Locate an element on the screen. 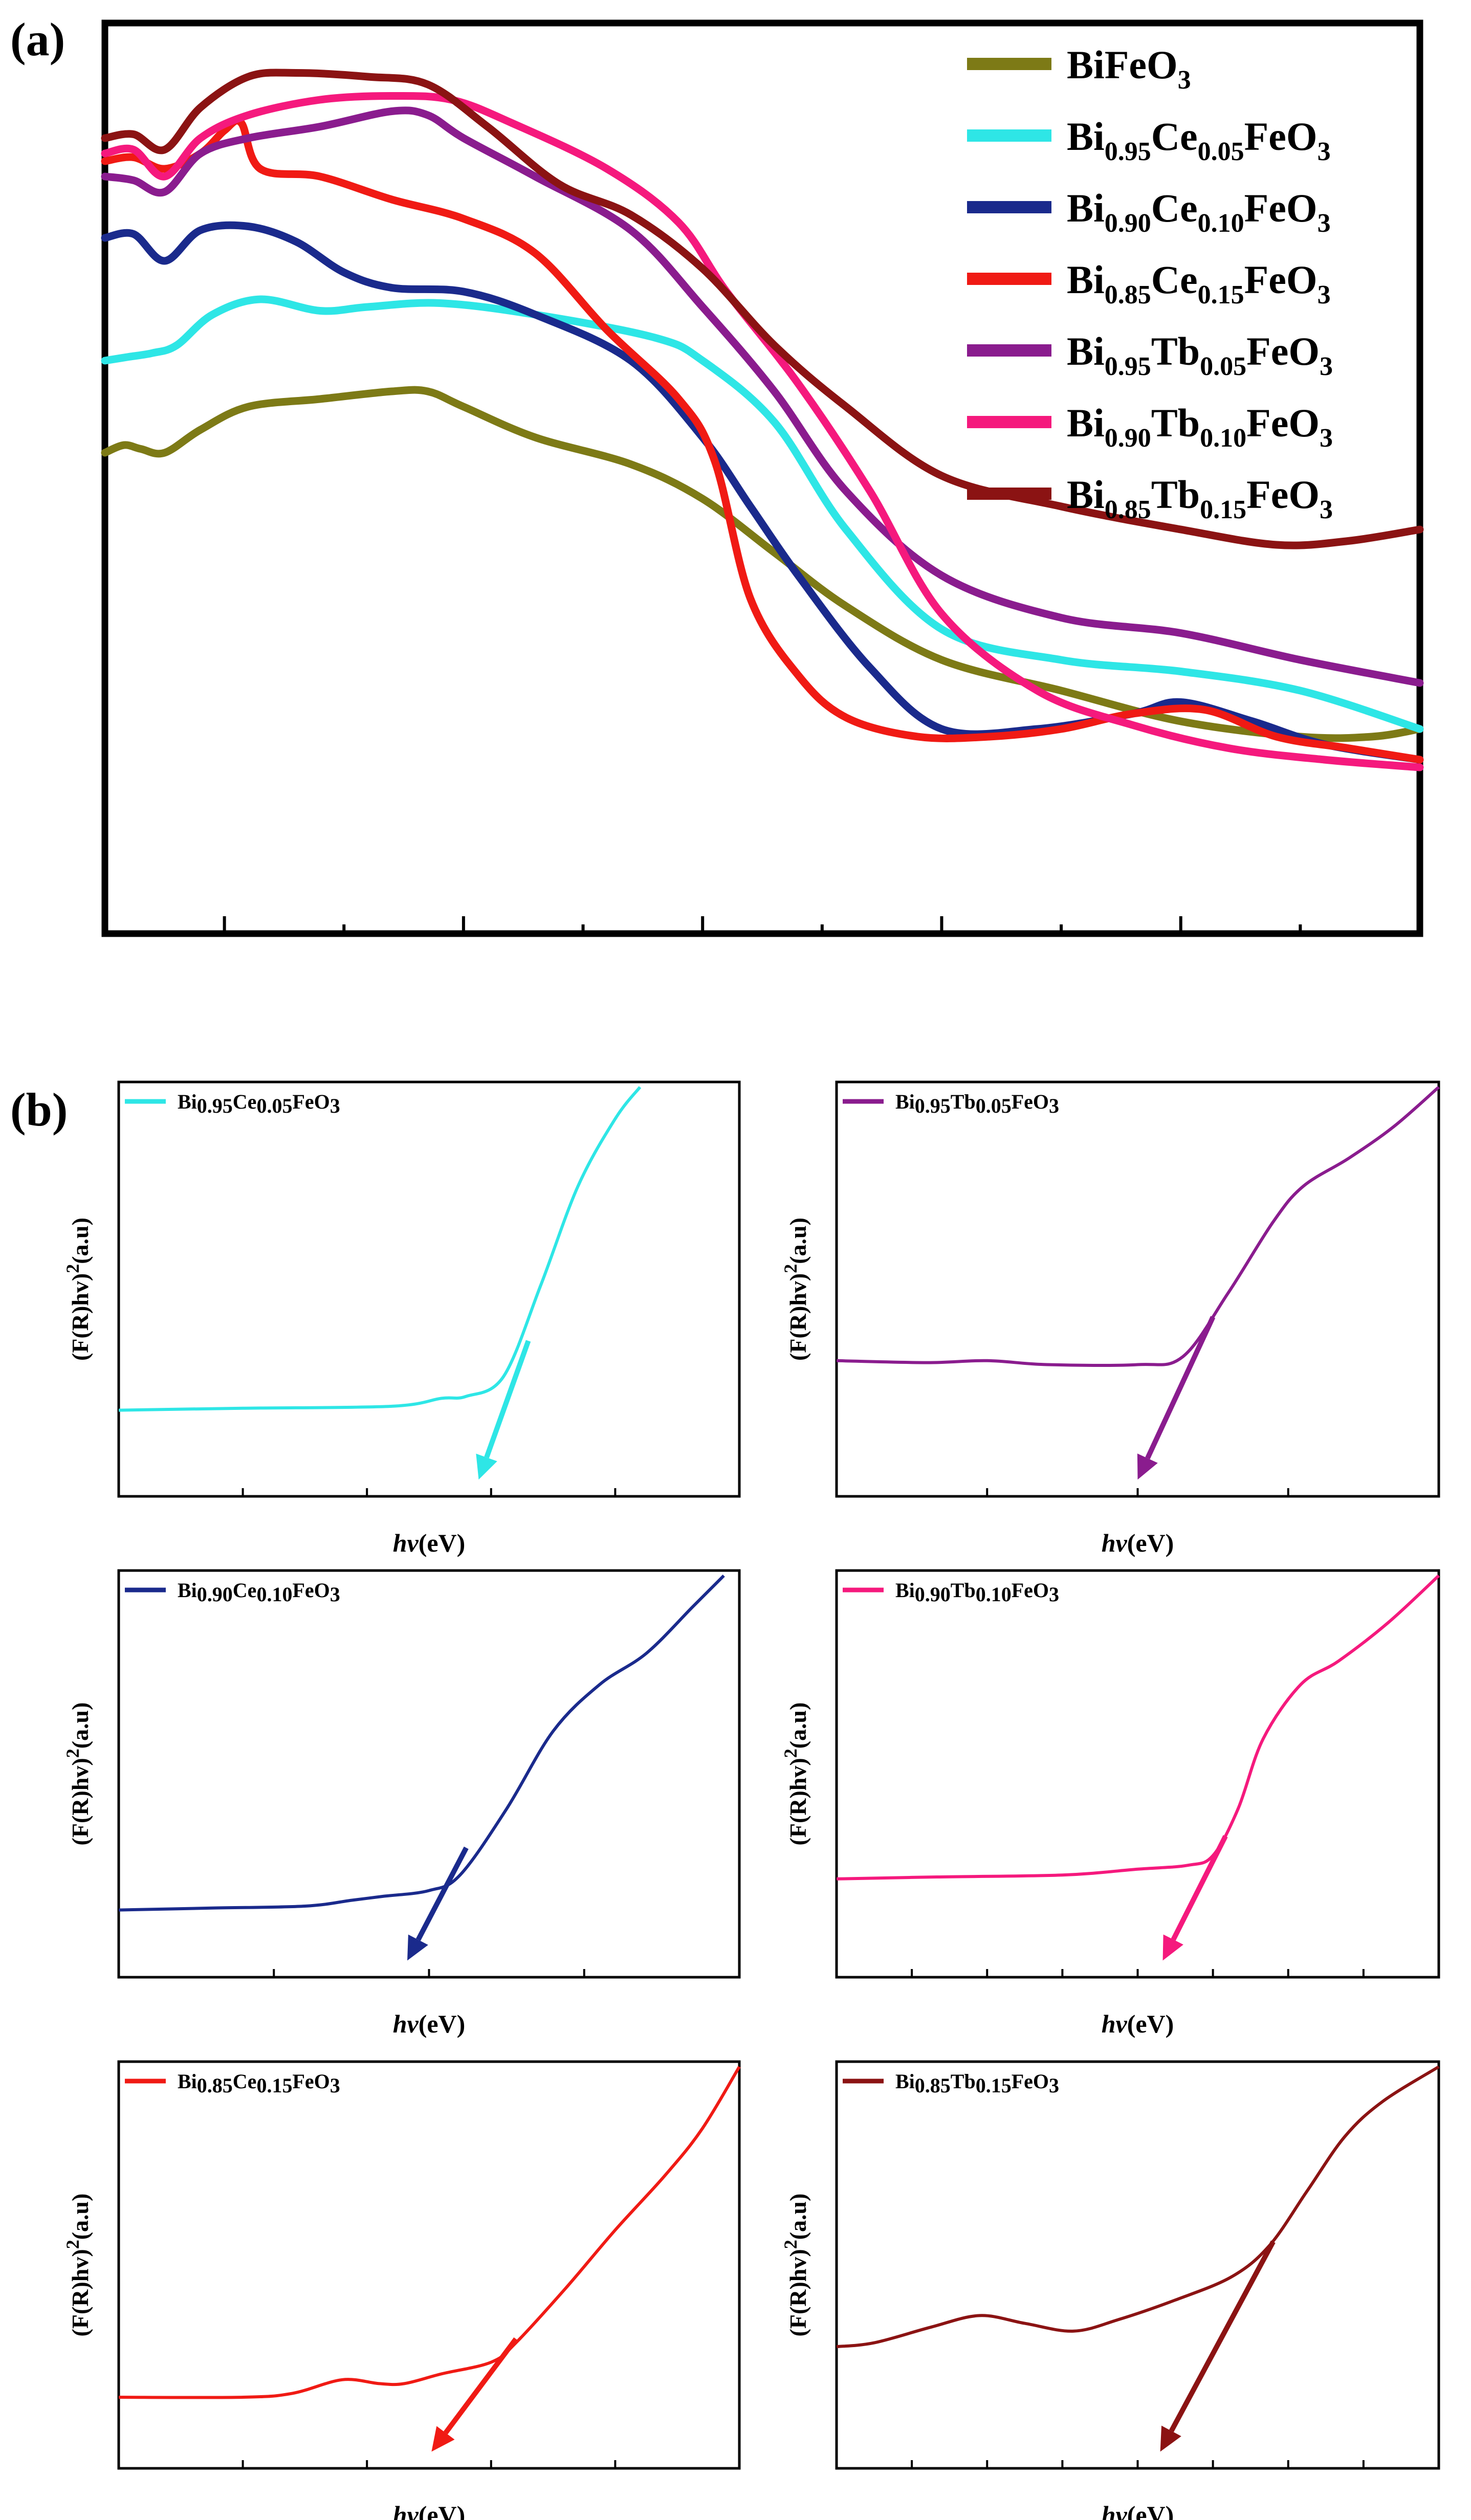  legend-label: Bi0.90Tb0.10FeO3 is located at coordinates (1200, 427).